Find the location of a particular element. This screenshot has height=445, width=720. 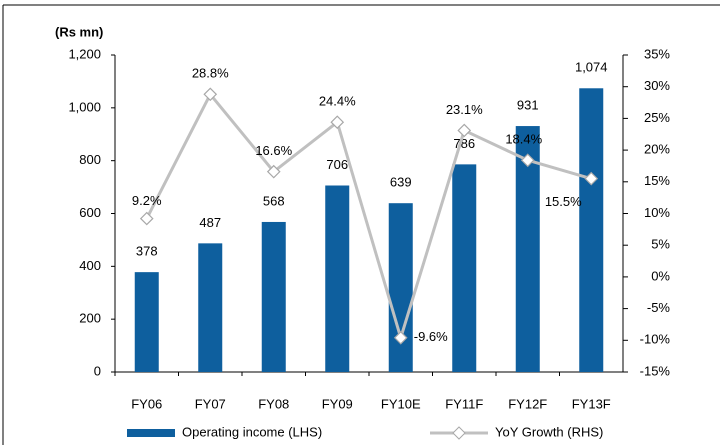

y2-tick-label: -5% is located at coordinates (659, 307).